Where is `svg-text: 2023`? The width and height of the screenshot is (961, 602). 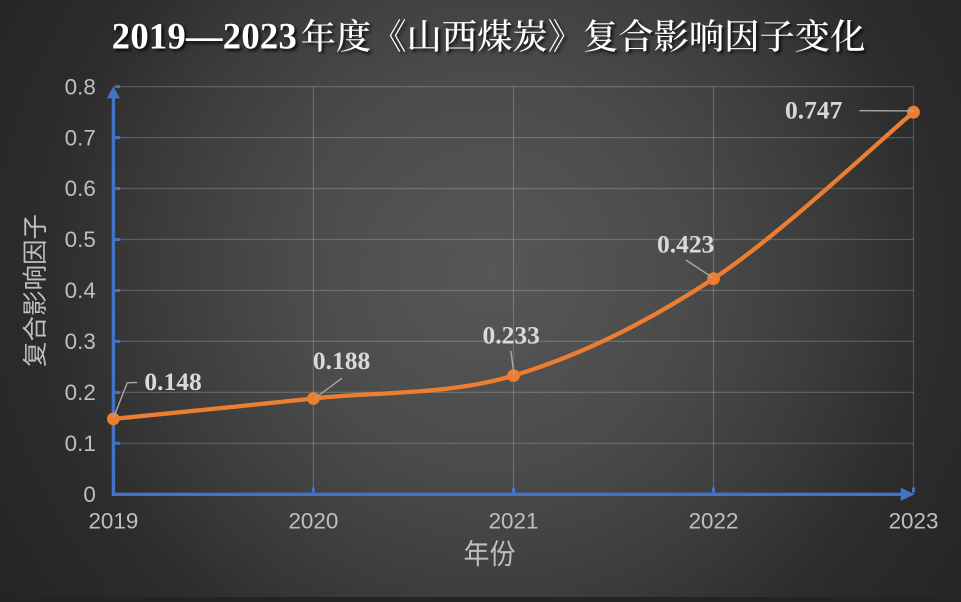 svg-text: 2023 is located at coordinates (914, 521).